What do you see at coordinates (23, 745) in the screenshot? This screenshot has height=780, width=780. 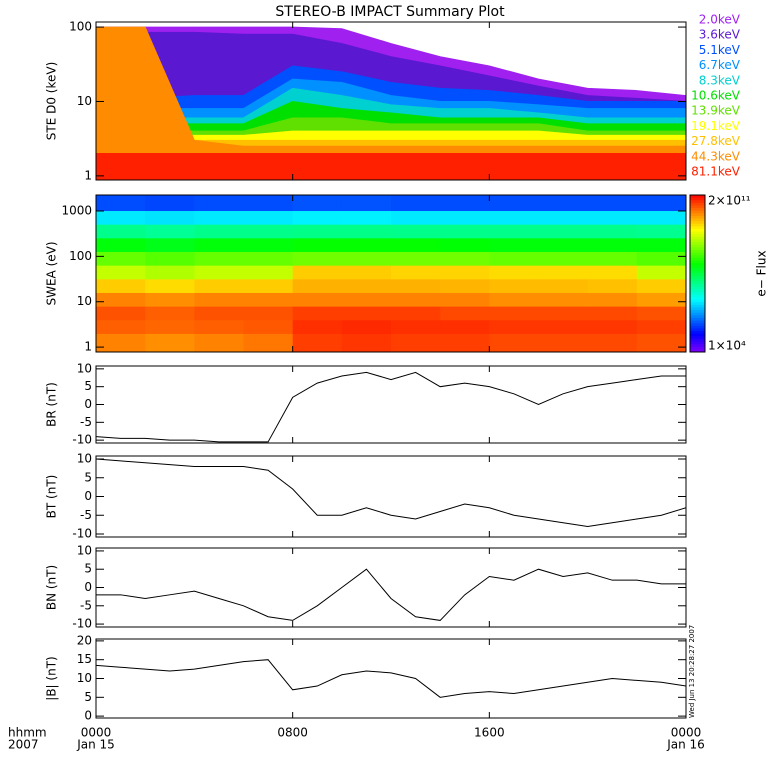 I see `time-axis-year: 2007` at bounding box center [23, 745].